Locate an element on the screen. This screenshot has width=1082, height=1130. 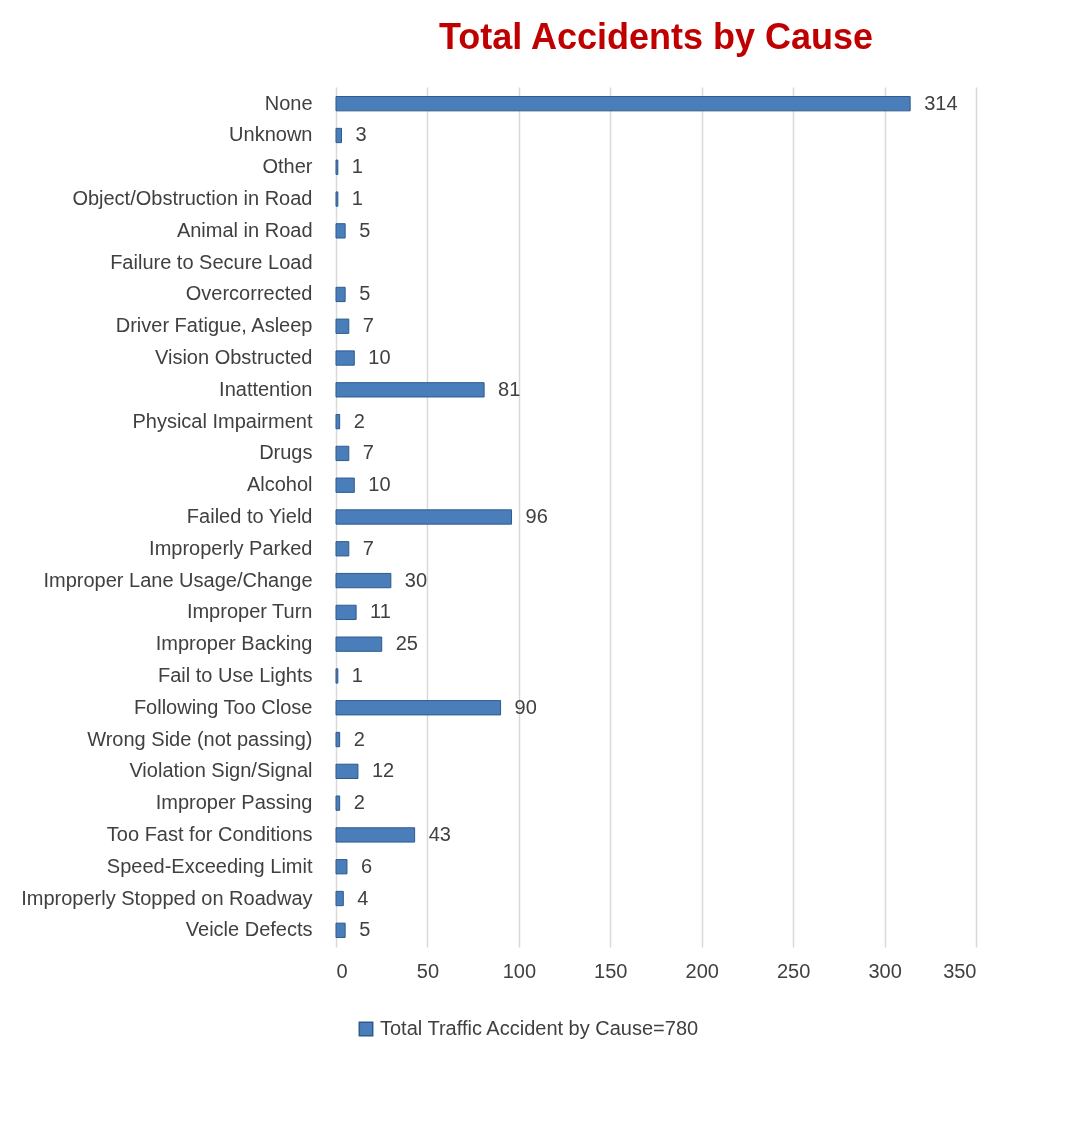
x-tick-label: 250 is located at coordinates (793, 970).